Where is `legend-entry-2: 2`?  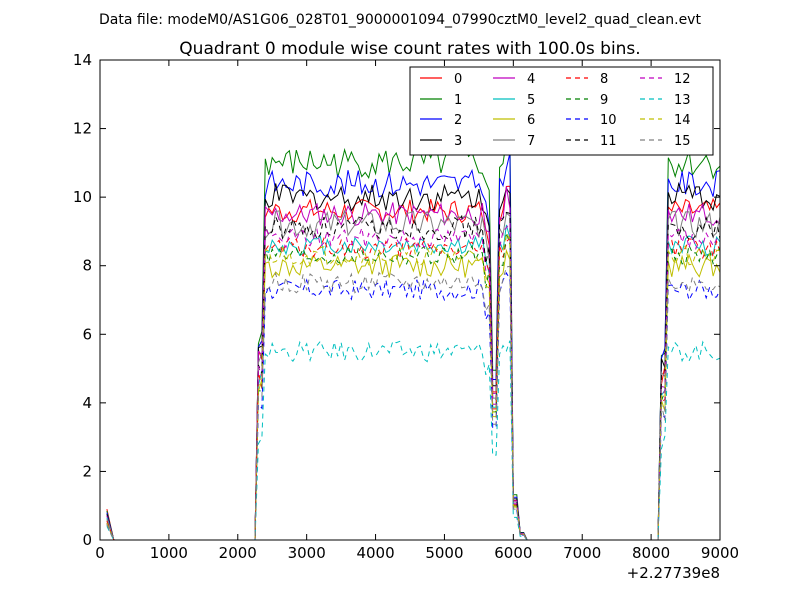
legend-entry-2: 2 is located at coordinates (441, 120).